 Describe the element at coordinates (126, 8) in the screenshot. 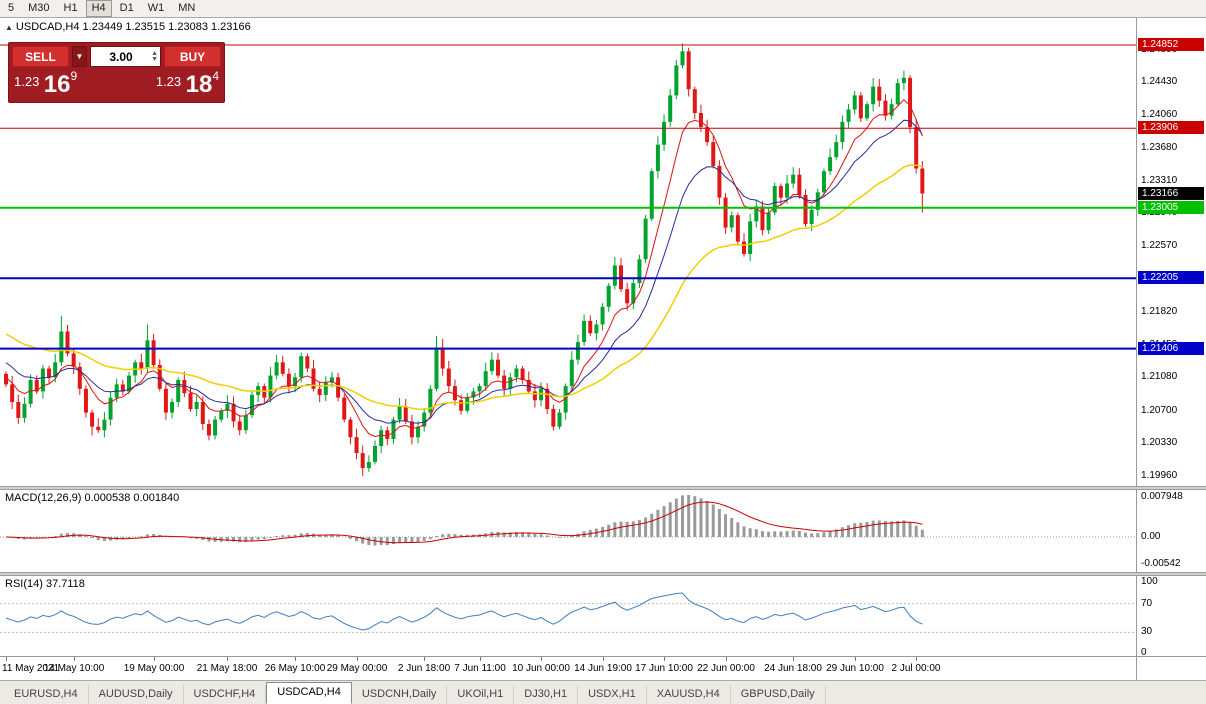

I see `period-button-d1: D1` at that location.